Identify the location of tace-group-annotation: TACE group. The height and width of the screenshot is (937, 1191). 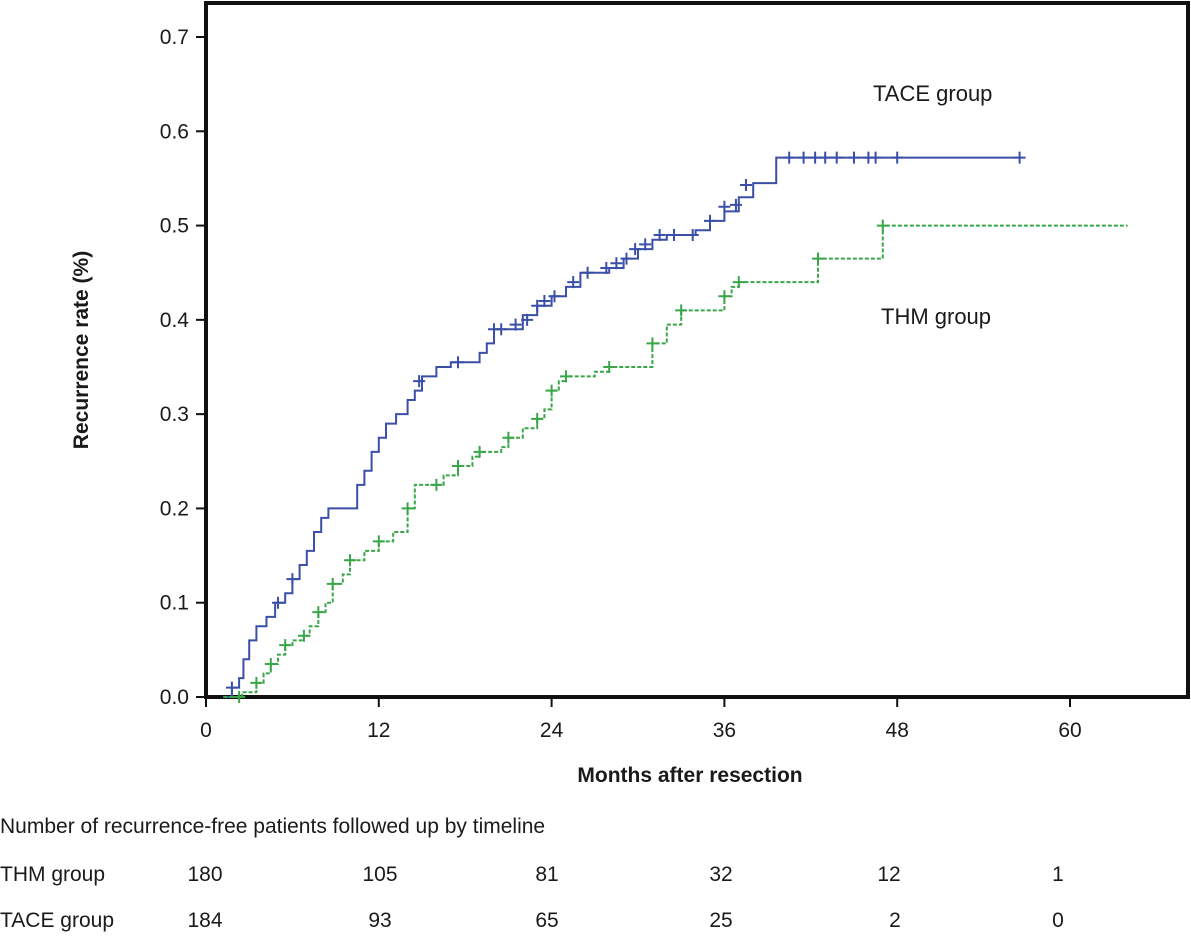
(932, 93).